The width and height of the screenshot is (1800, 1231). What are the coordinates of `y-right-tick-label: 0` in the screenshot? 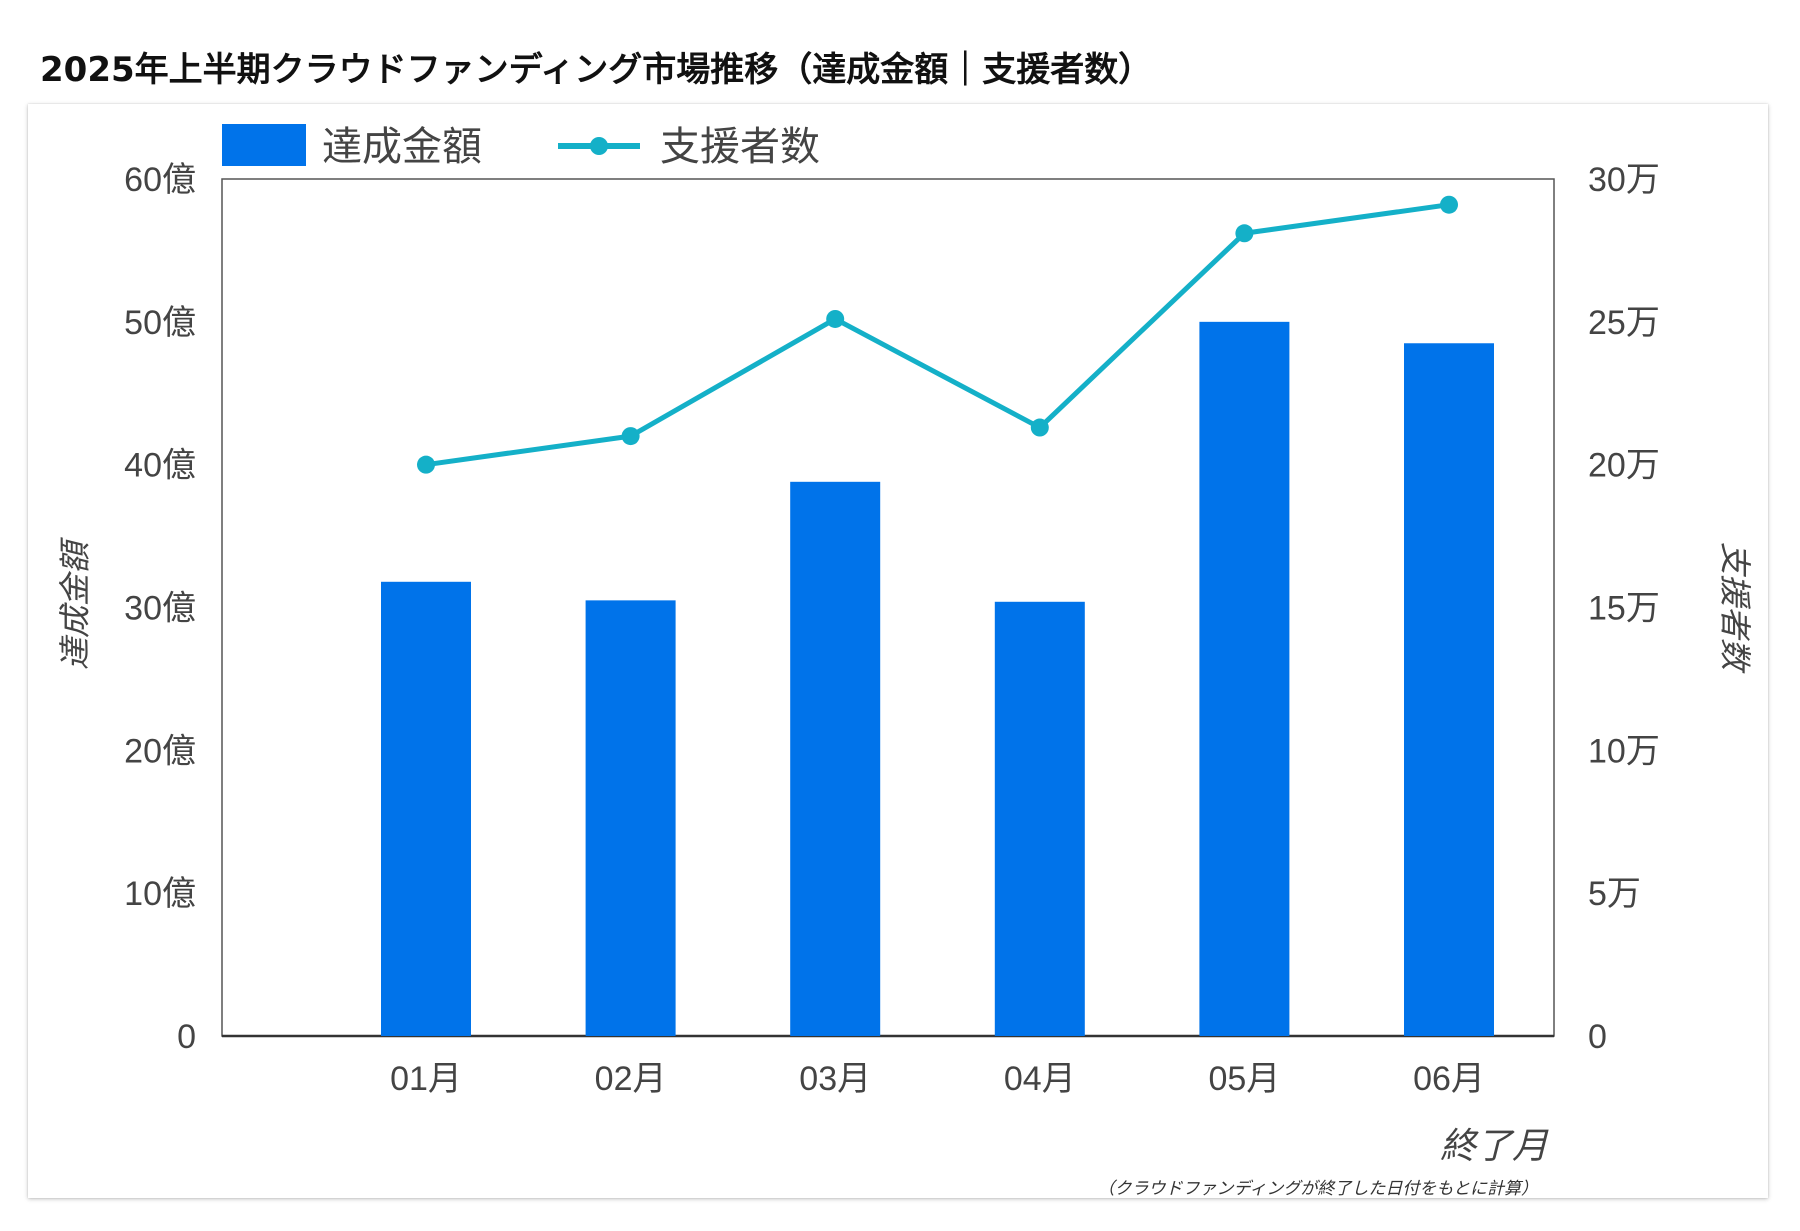 It's located at (1597, 1037).